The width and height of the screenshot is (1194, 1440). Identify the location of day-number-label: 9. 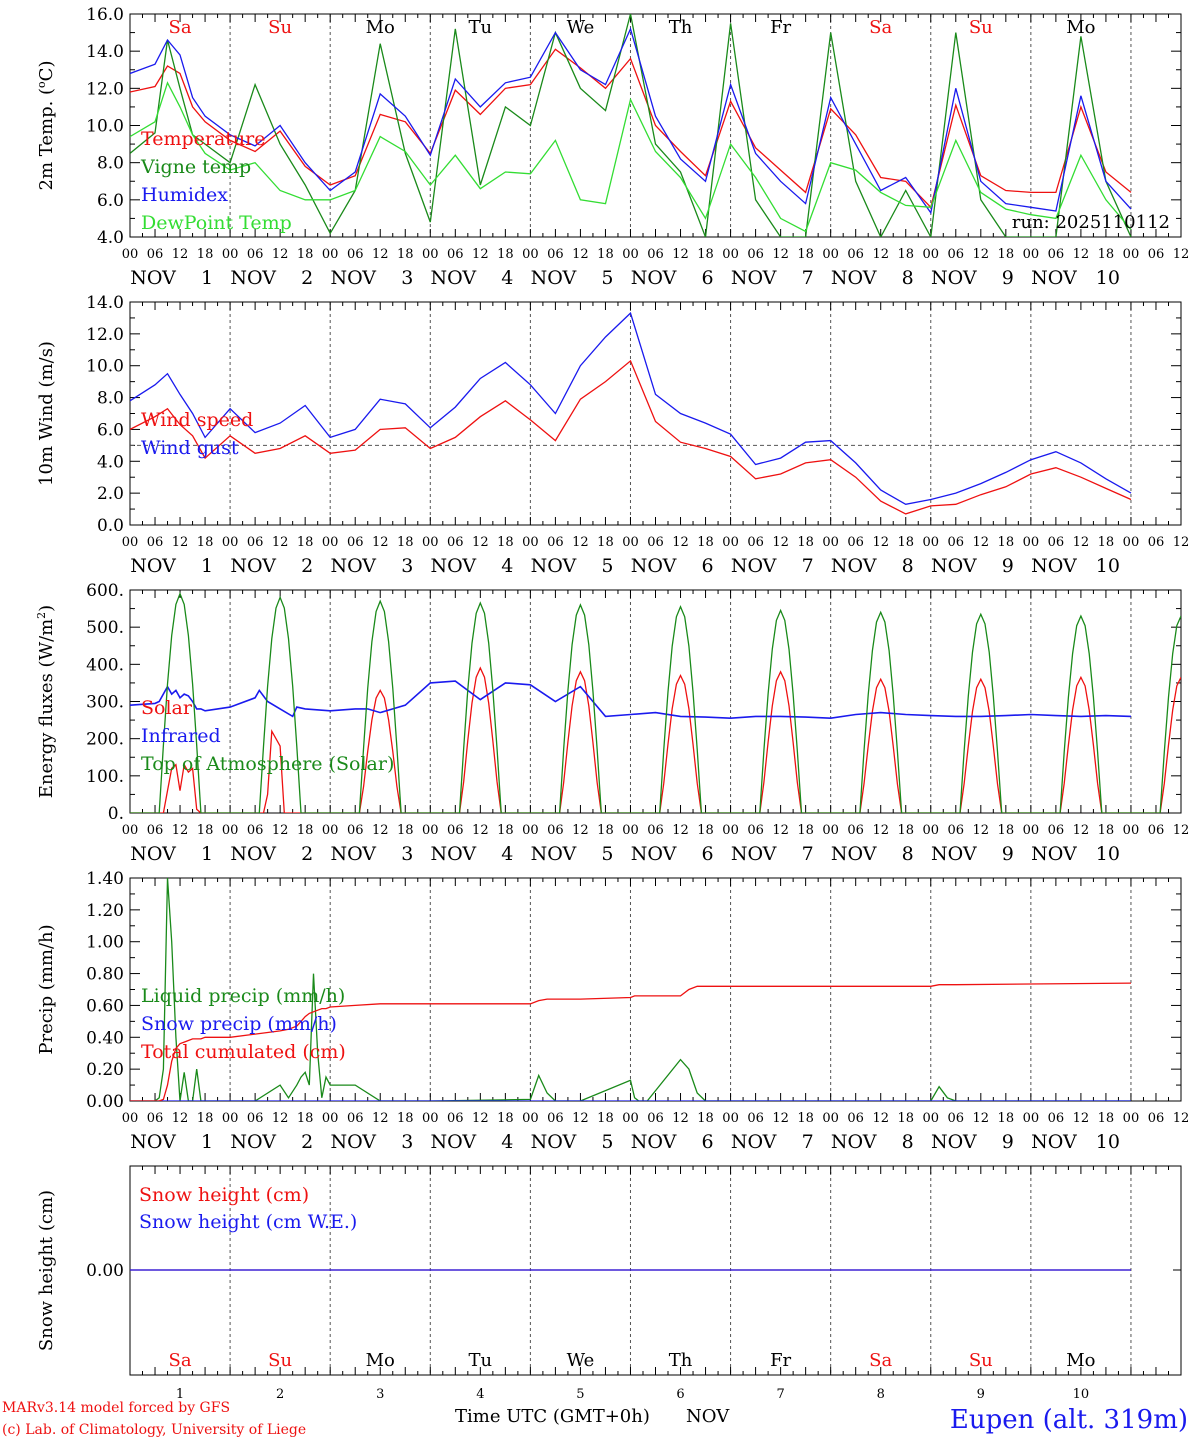
(1008, 566).